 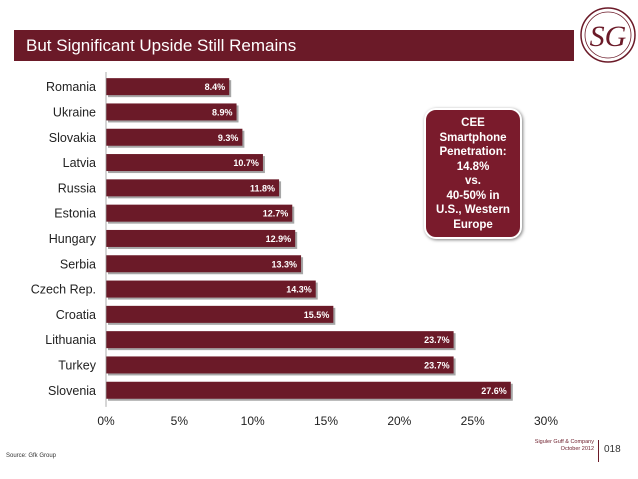 I want to click on footer-date: October 2012, so click(x=577, y=449).